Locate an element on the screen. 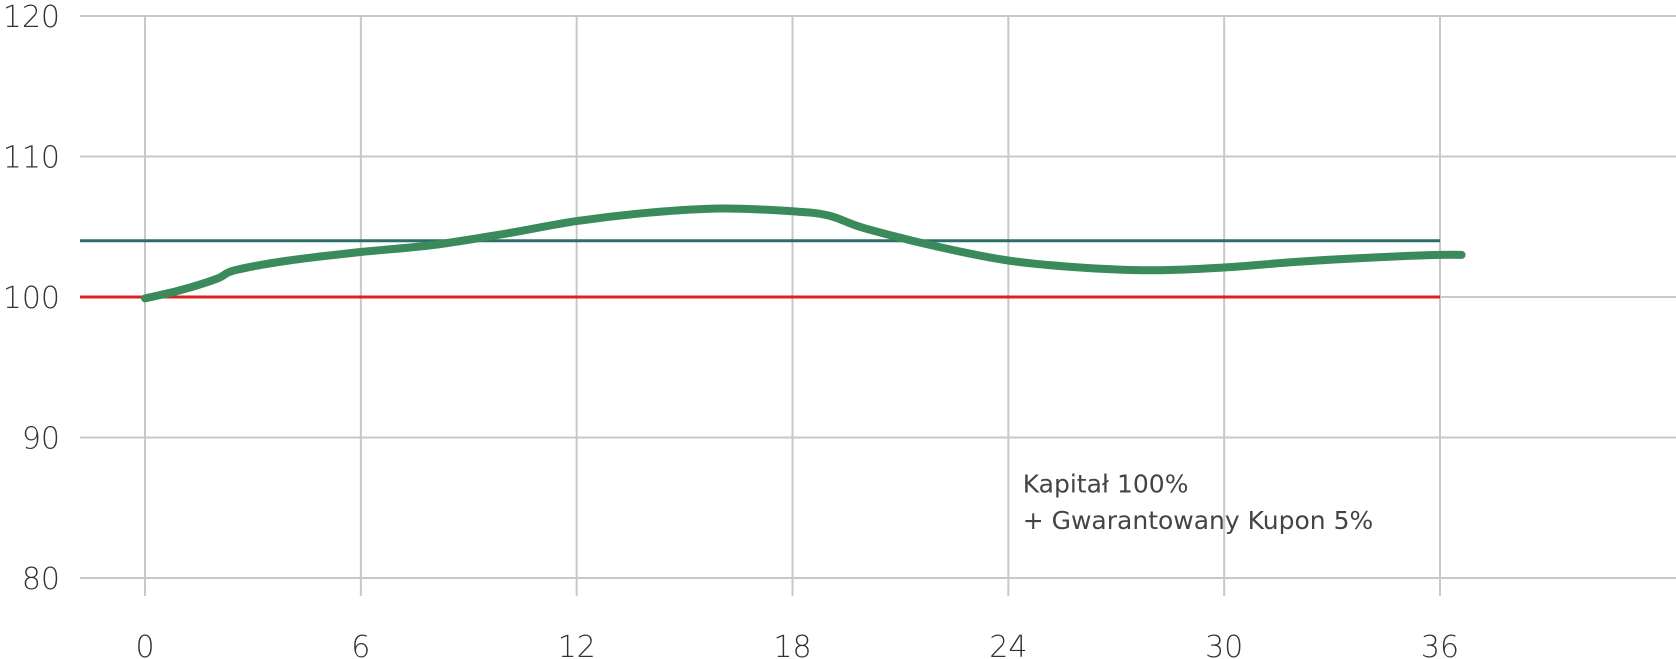 Image resolution: width=1676 pixels, height=659 pixels. y-tick-label-120: 120 is located at coordinates (31, 17).